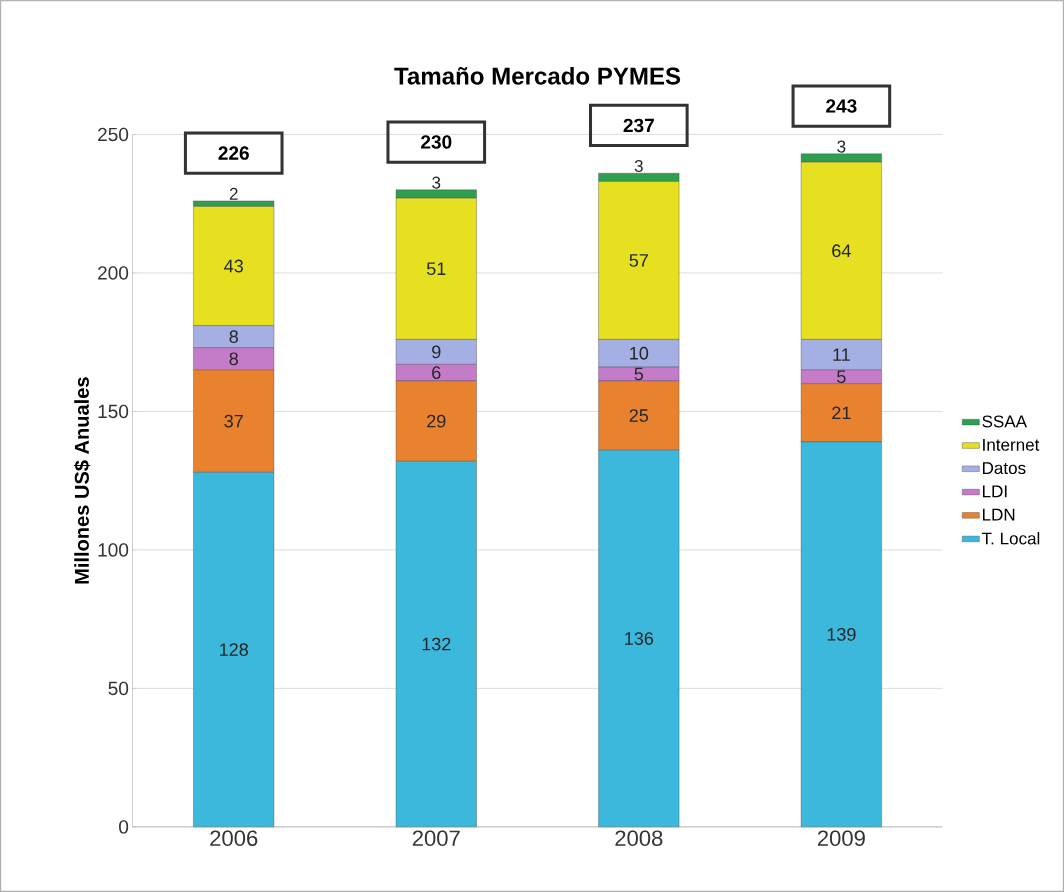 The width and height of the screenshot is (1064, 892). Describe the element at coordinates (82, 480) in the screenshot. I see `y-axis-title: Millones US$ Anuales` at that location.